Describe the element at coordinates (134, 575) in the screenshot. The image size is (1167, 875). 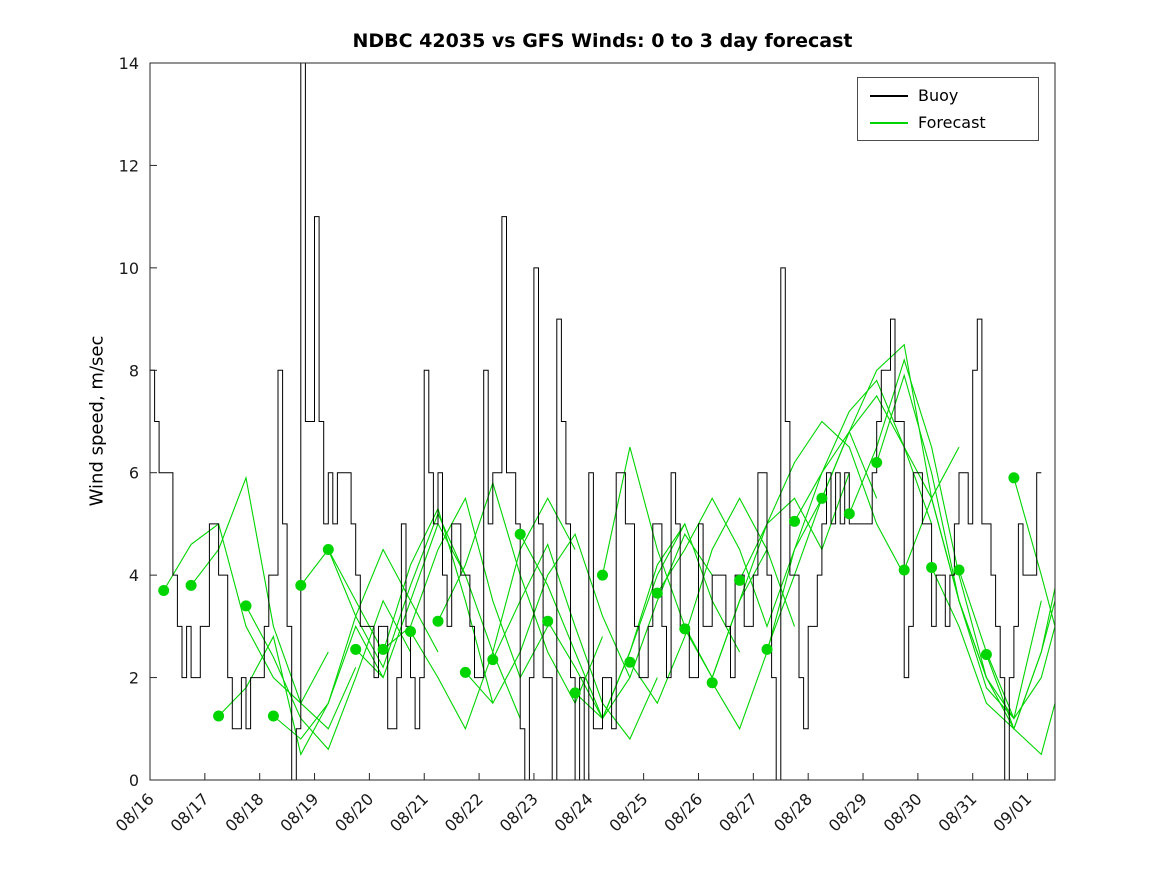
I see `y-tick-label: 4` at that location.